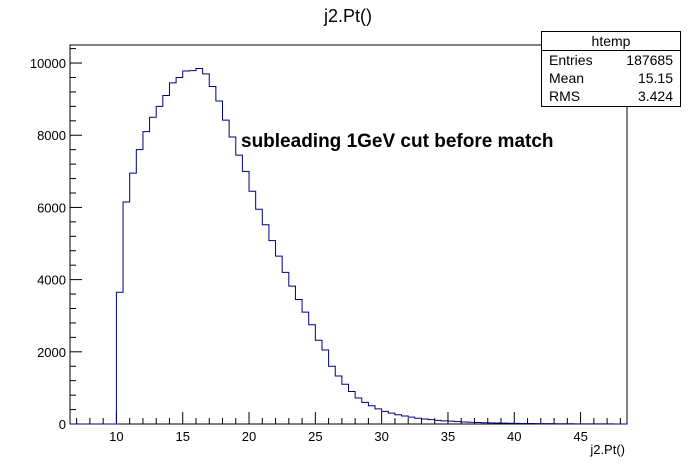 Image resolution: width=696 pixels, height=472 pixels. Describe the element at coordinates (249, 436) in the screenshot. I see `x-tick-label: 20` at that location.